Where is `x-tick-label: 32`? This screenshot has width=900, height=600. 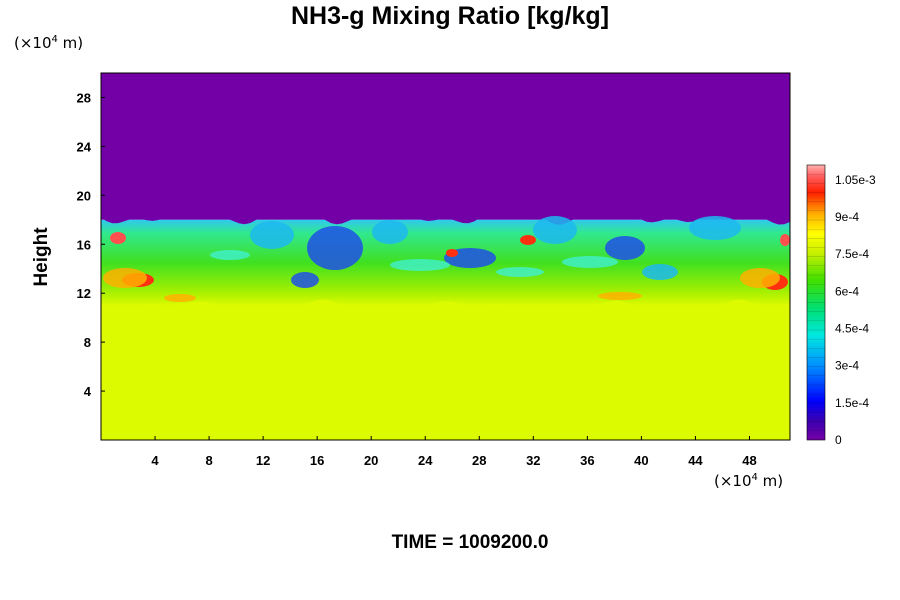
x-tick-label: 32 is located at coordinates (533, 460).